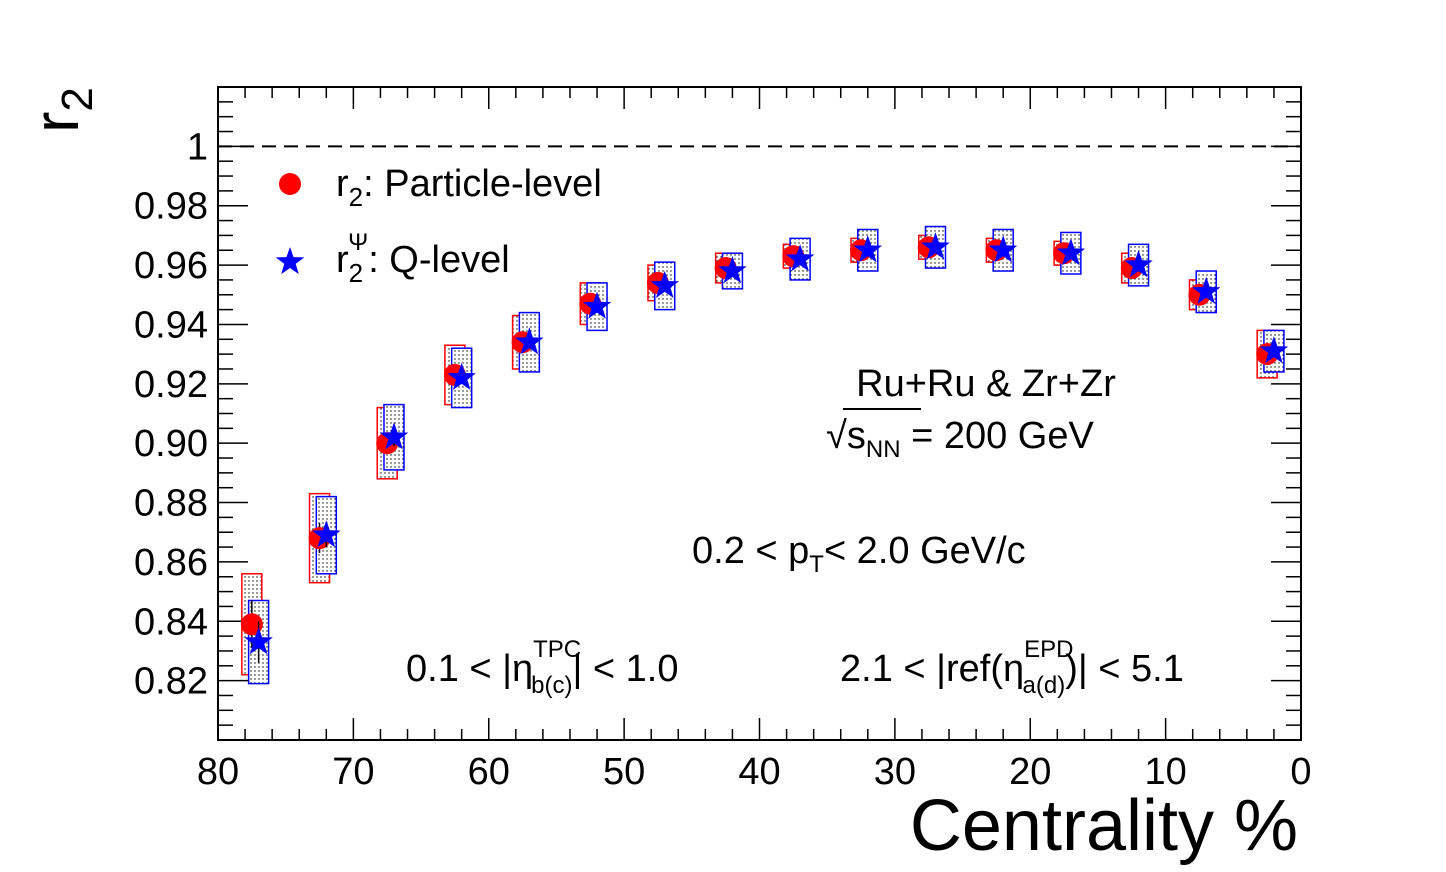 The height and width of the screenshot is (872, 1446). Describe the element at coordinates (171, 266) in the screenshot. I see `y-tick-label: 0.96` at that location.